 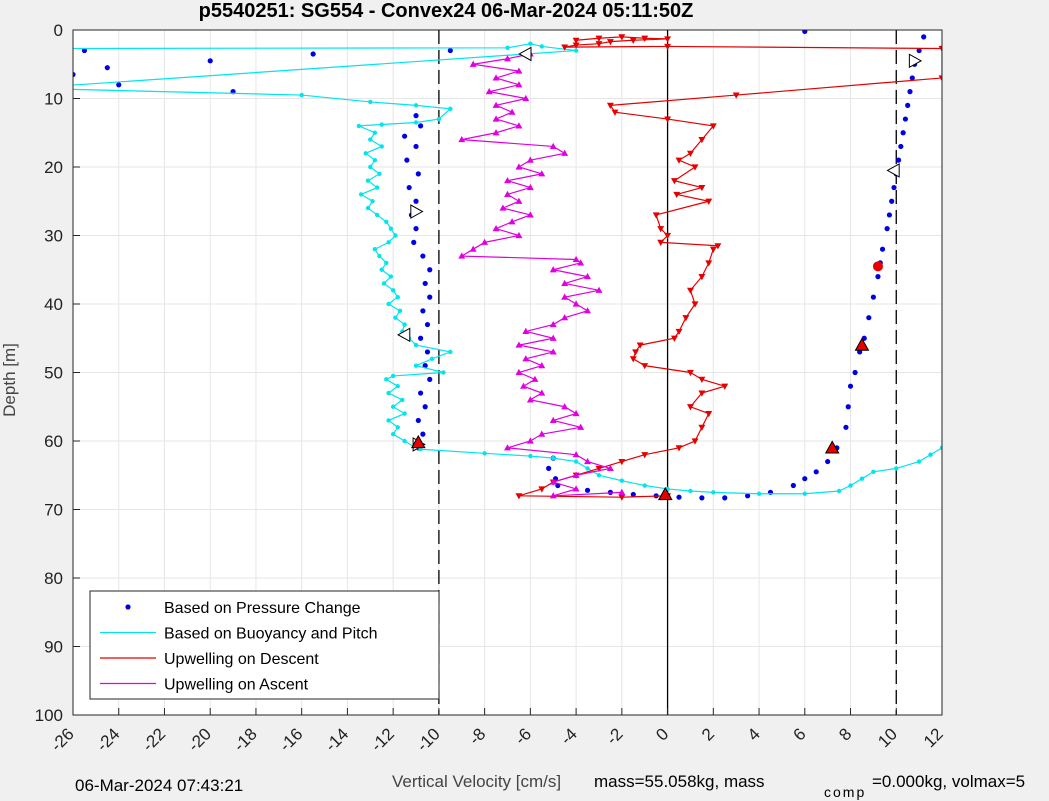 What do you see at coordinates (53, 167) in the screenshot?
I see `y-tick-label: 20` at bounding box center [53, 167].